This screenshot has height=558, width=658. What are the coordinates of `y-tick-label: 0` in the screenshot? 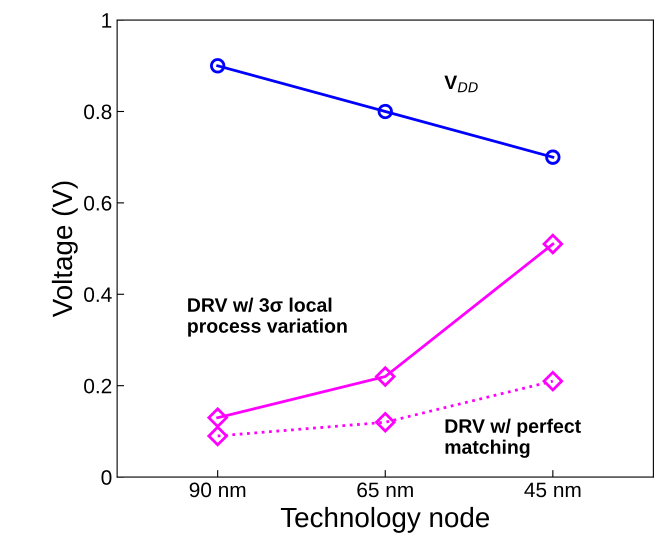 It's located at (106, 477).